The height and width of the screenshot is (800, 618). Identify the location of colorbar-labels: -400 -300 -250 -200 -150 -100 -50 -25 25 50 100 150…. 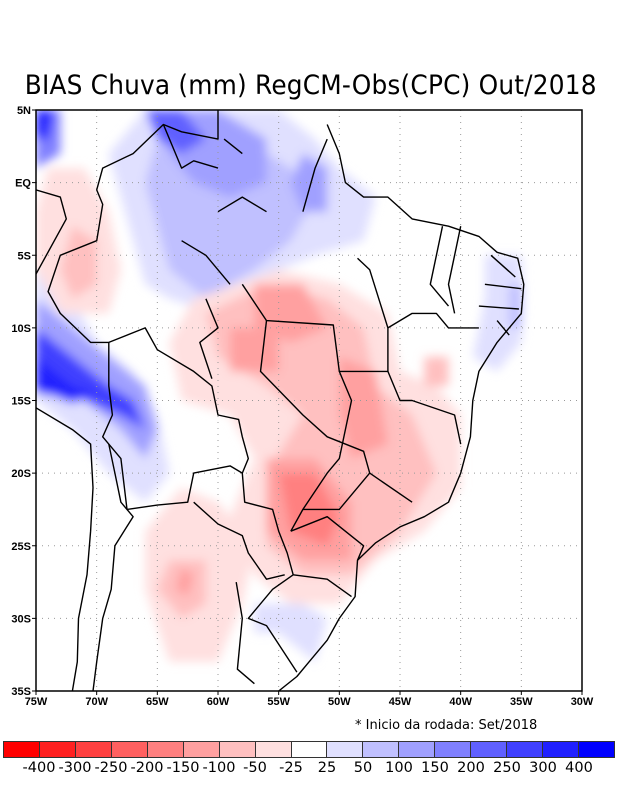
(309, 770).